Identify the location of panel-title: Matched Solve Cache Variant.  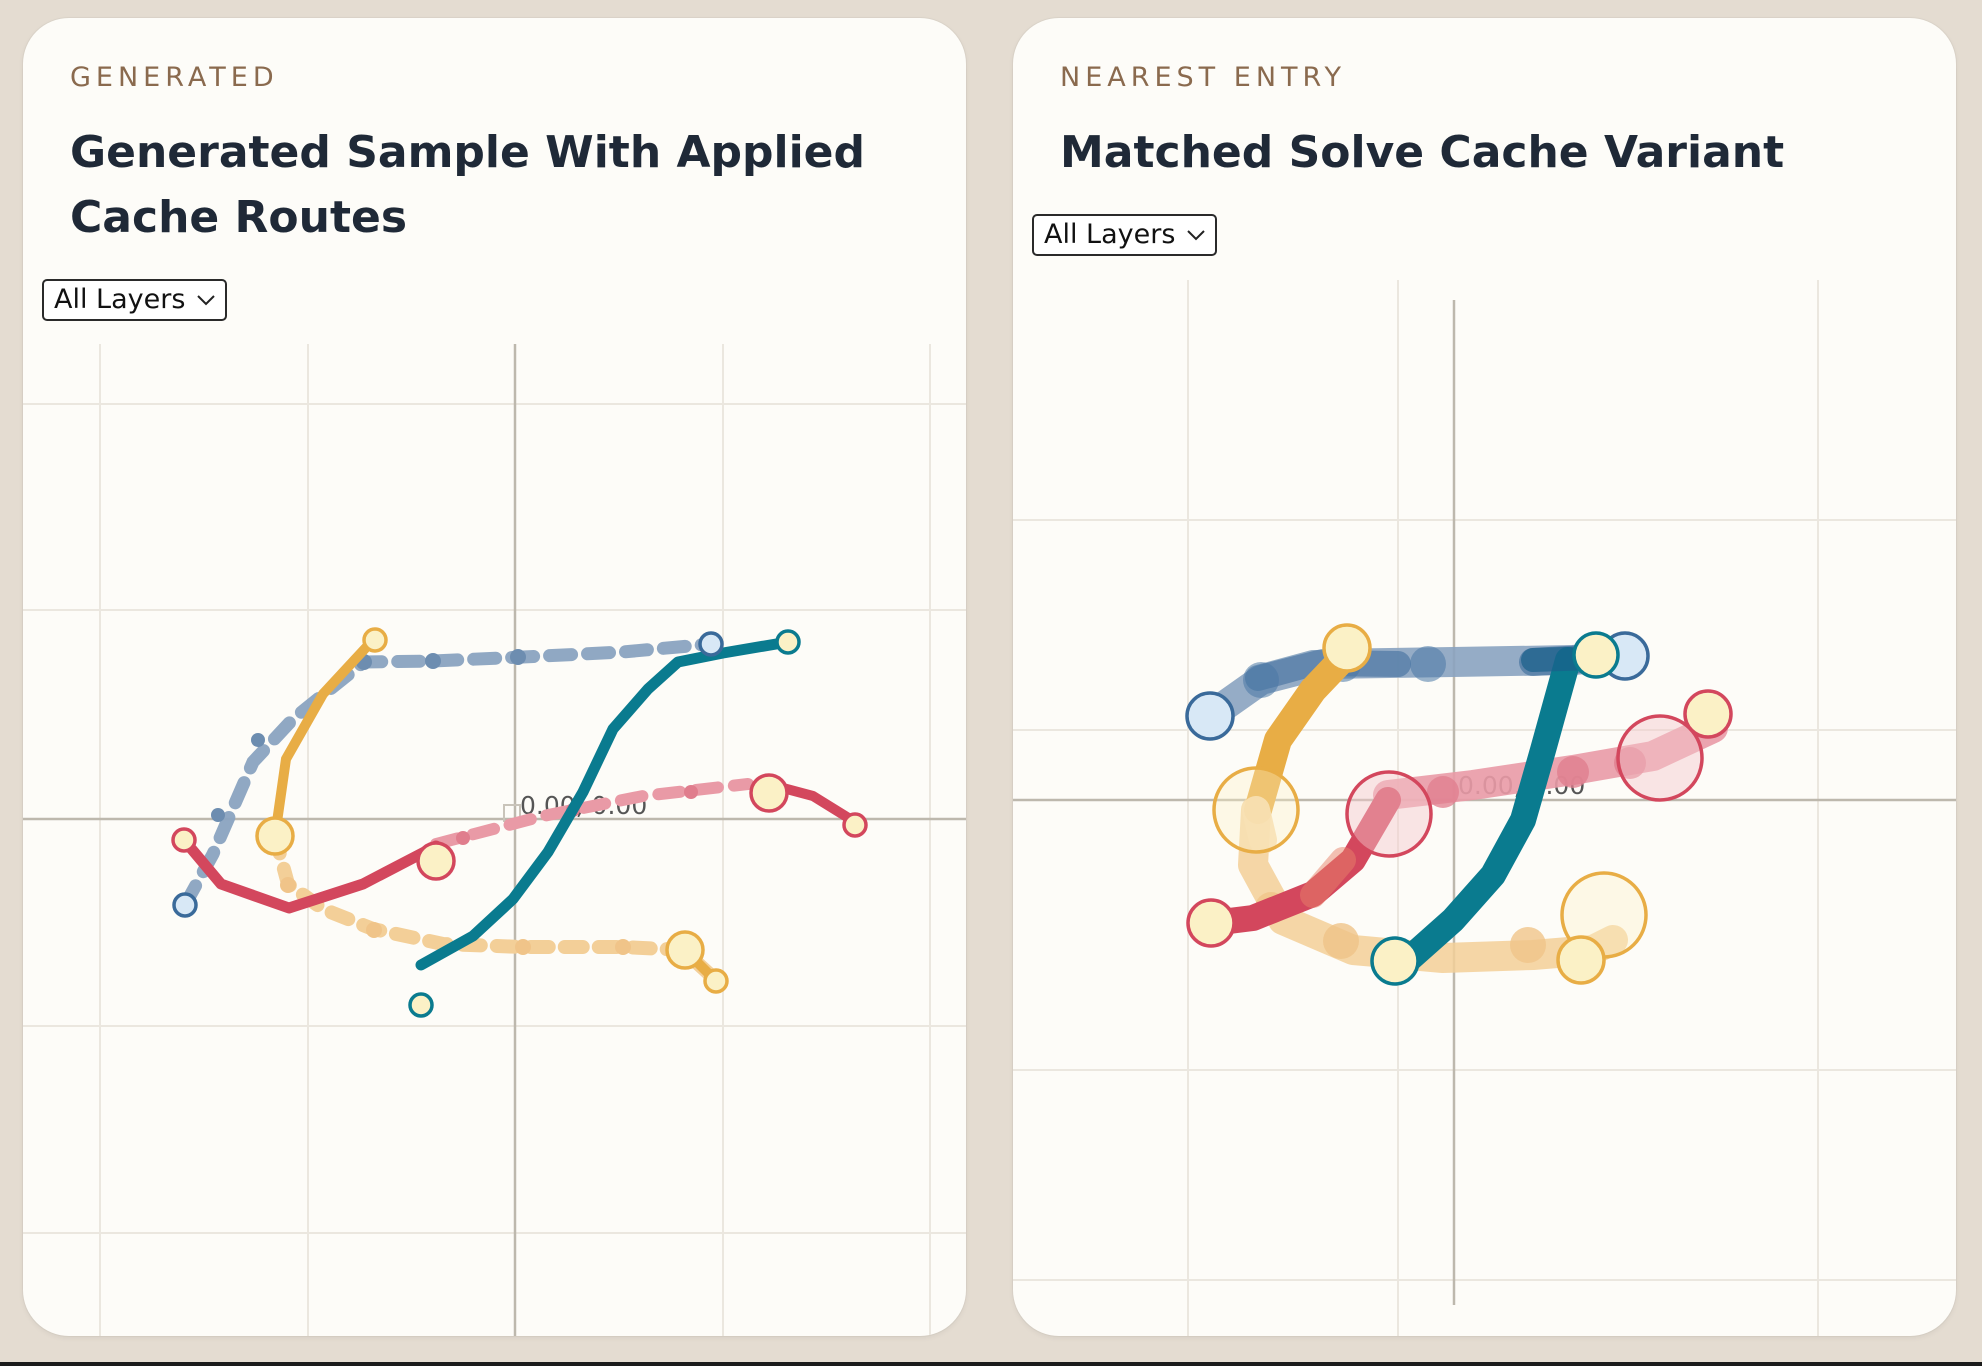
(1422, 152).